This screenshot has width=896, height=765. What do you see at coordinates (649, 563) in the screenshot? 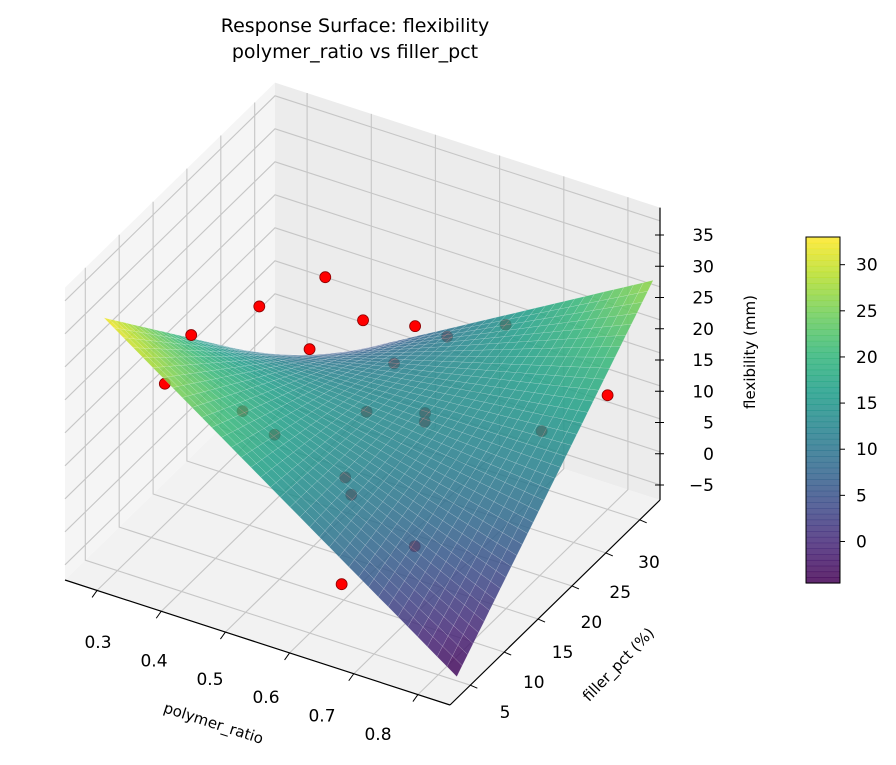
I see `y-tick-label: 30` at bounding box center [649, 563].